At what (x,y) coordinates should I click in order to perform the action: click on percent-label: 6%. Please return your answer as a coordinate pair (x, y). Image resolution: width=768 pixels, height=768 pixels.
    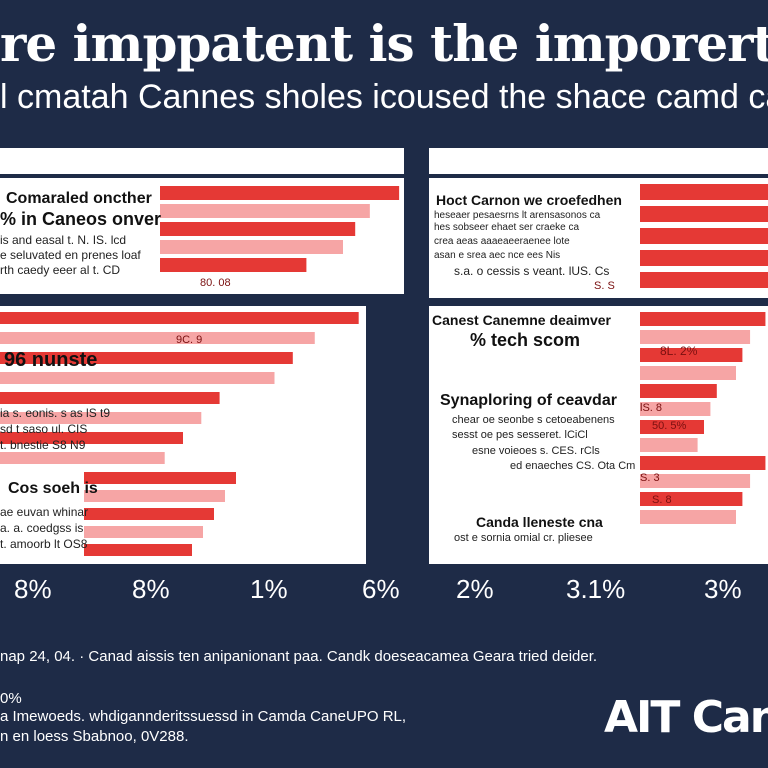
    Looking at the image, I should click on (381, 589).